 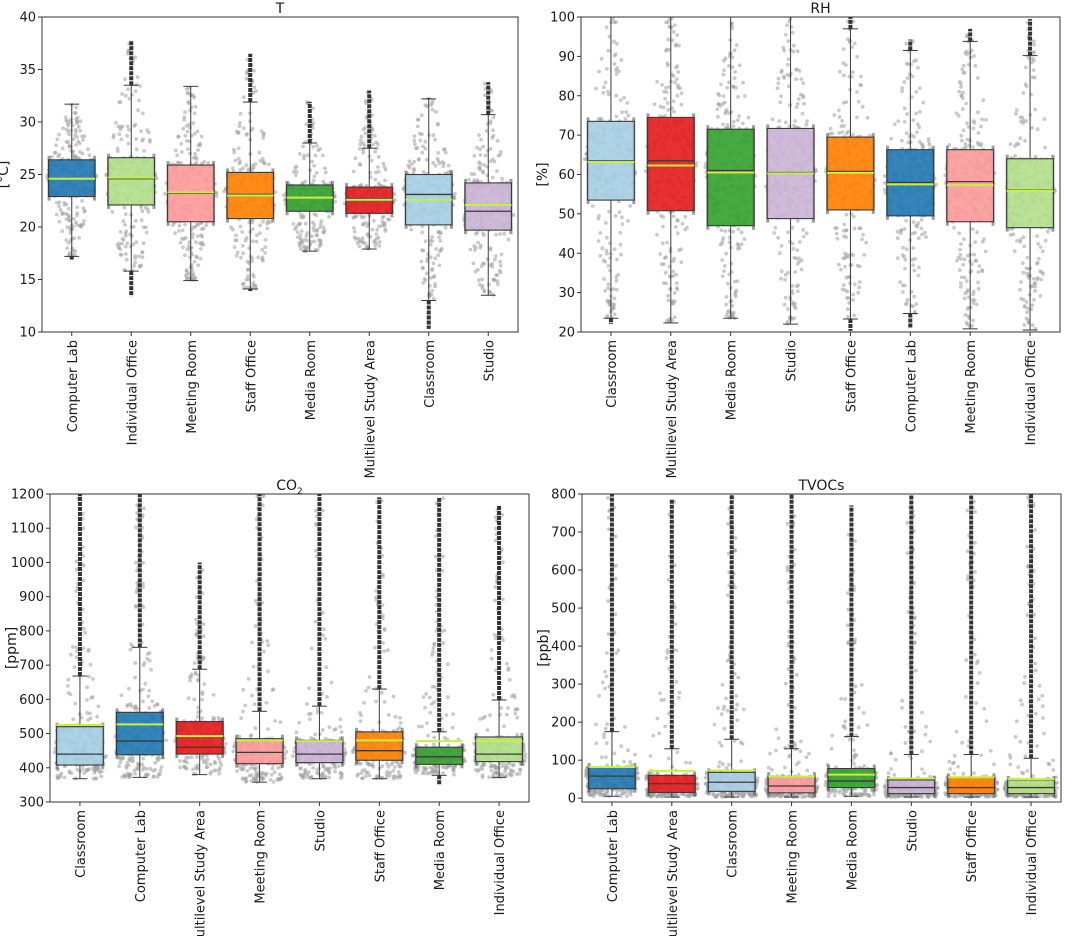 What do you see at coordinates (562, 18) in the screenshot?
I see `y-tick-label: 100` at bounding box center [562, 18].